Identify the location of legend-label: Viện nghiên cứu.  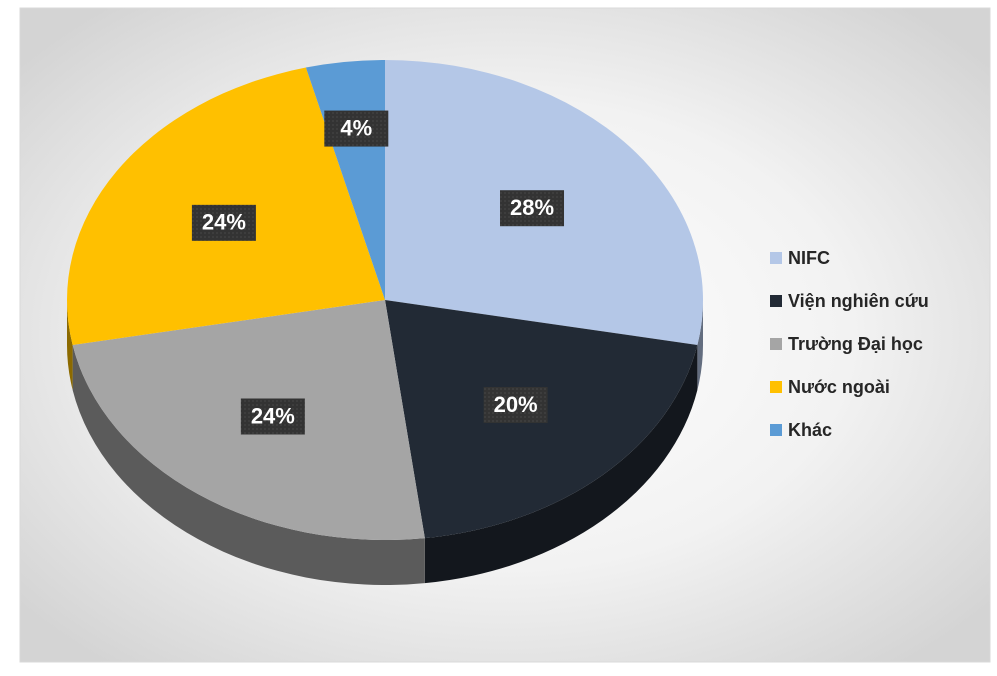
(858, 301).